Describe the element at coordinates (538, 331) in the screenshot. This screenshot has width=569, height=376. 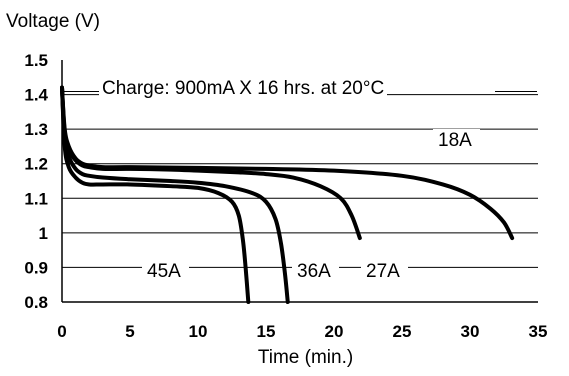
I see `x-tick-label: 35` at that location.